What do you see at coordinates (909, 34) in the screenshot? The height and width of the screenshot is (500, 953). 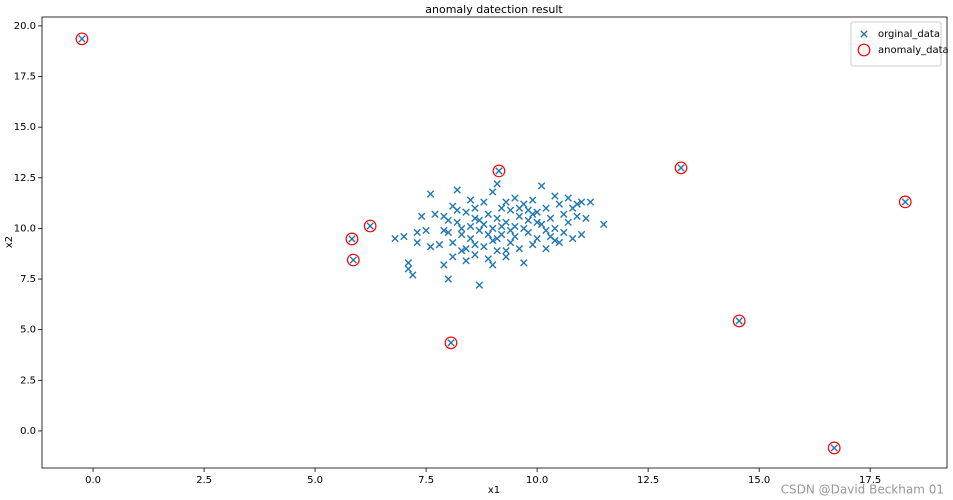 I see `legend-label: orginal_data` at bounding box center [909, 34].